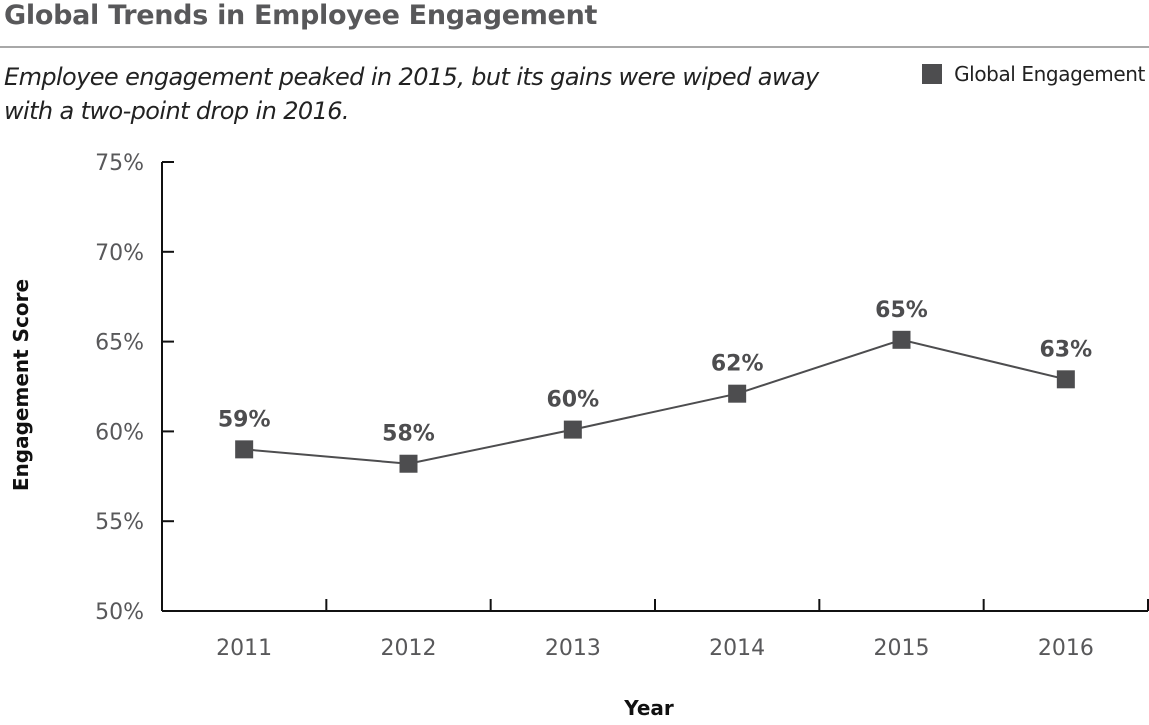 Image resolution: width=1149 pixels, height=725 pixels. What do you see at coordinates (1065, 349) in the screenshot?
I see `data-label: 63%` at bounding box center [1065, 349].